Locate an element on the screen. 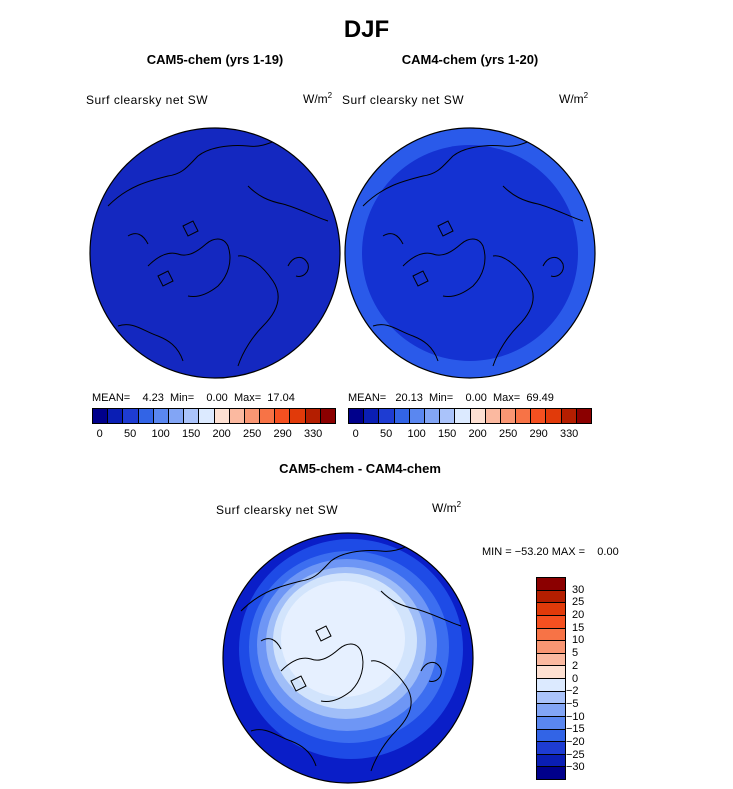 This screenshot has width=733, height=789. left-units-label: W/m2 is located at coordinates (318, 98).